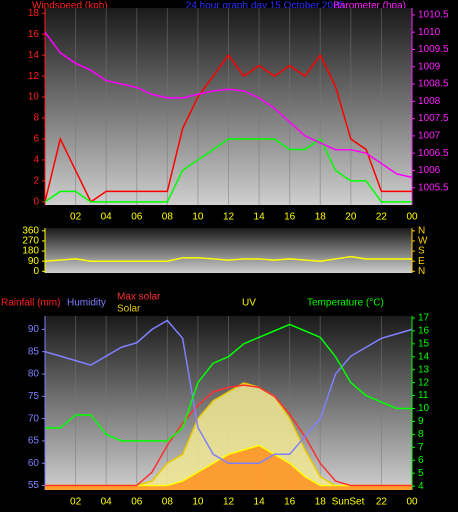  Describe the element at coordinates (421, 486) in the screenshot. I see `y2-tick-label: 4` at that location.